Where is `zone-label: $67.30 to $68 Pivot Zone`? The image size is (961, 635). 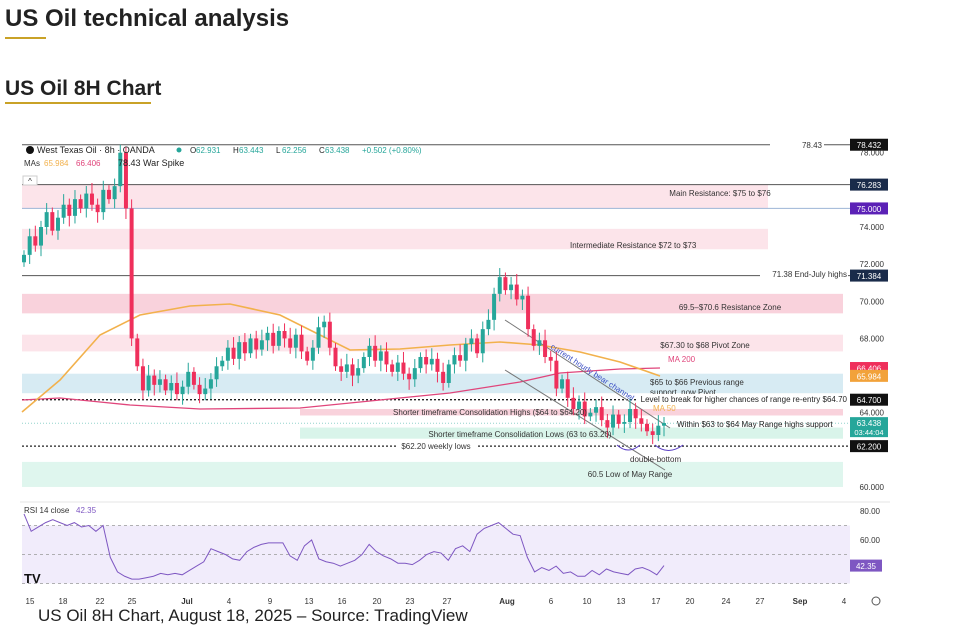
zone-label: $67.30 to $68 Pivot Zone is located at coordinates (705, 345).